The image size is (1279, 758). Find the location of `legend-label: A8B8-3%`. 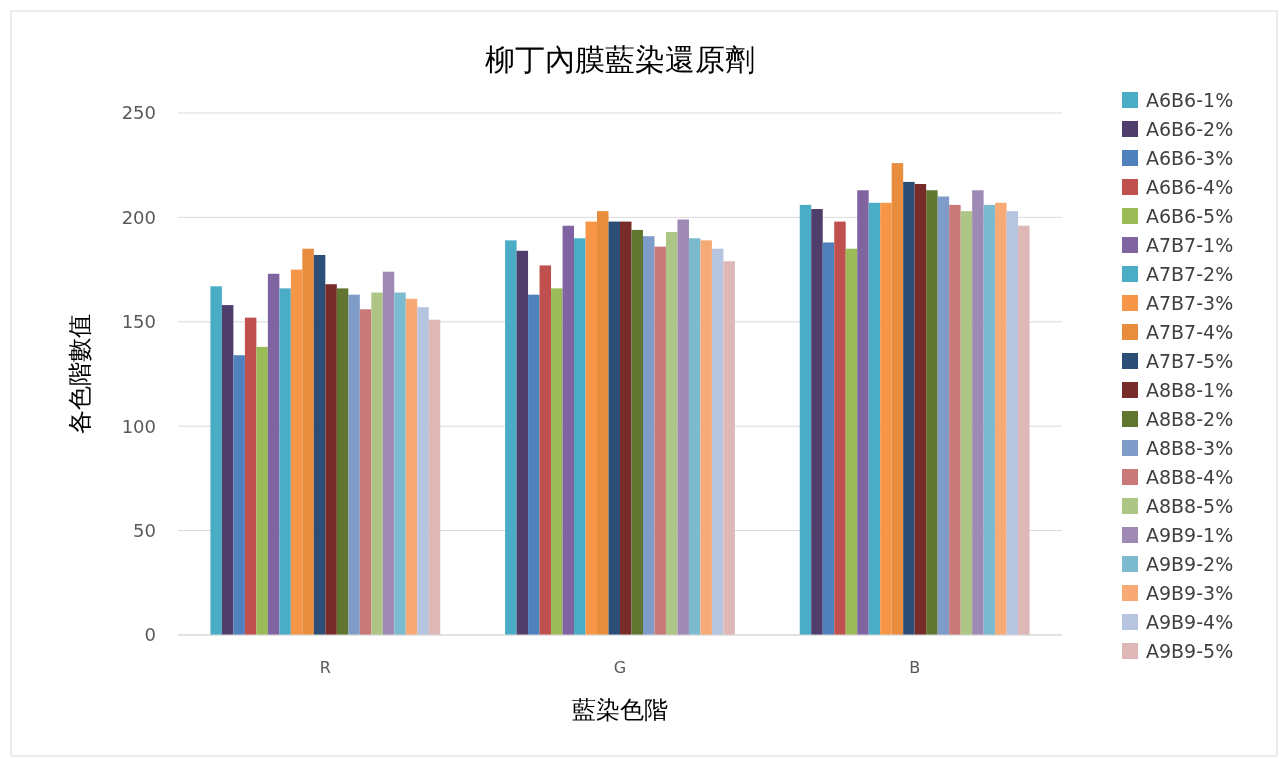

legend-label: A8B8-3% is located at coordinates (1190, 447).